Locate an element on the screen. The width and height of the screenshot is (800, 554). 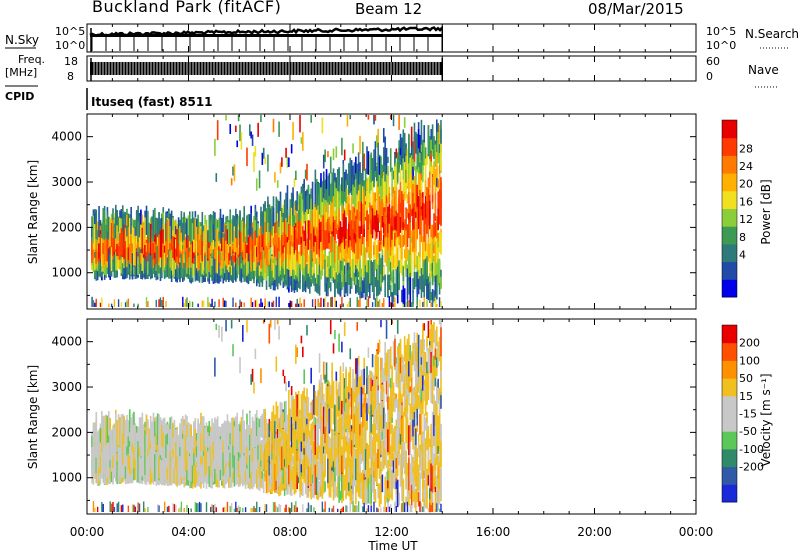
beam-title: Beam 12 is located at coordinates (388, 9).